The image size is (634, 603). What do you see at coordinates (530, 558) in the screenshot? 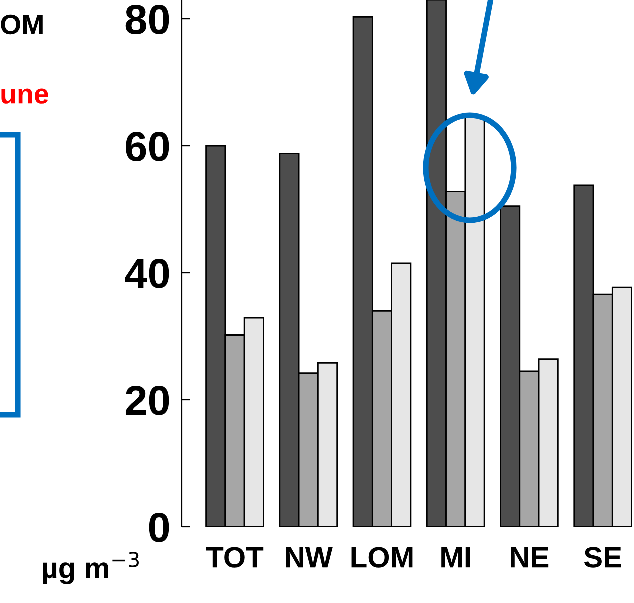
I see `x-tick-label: NE` at bounding box center [530, 558].